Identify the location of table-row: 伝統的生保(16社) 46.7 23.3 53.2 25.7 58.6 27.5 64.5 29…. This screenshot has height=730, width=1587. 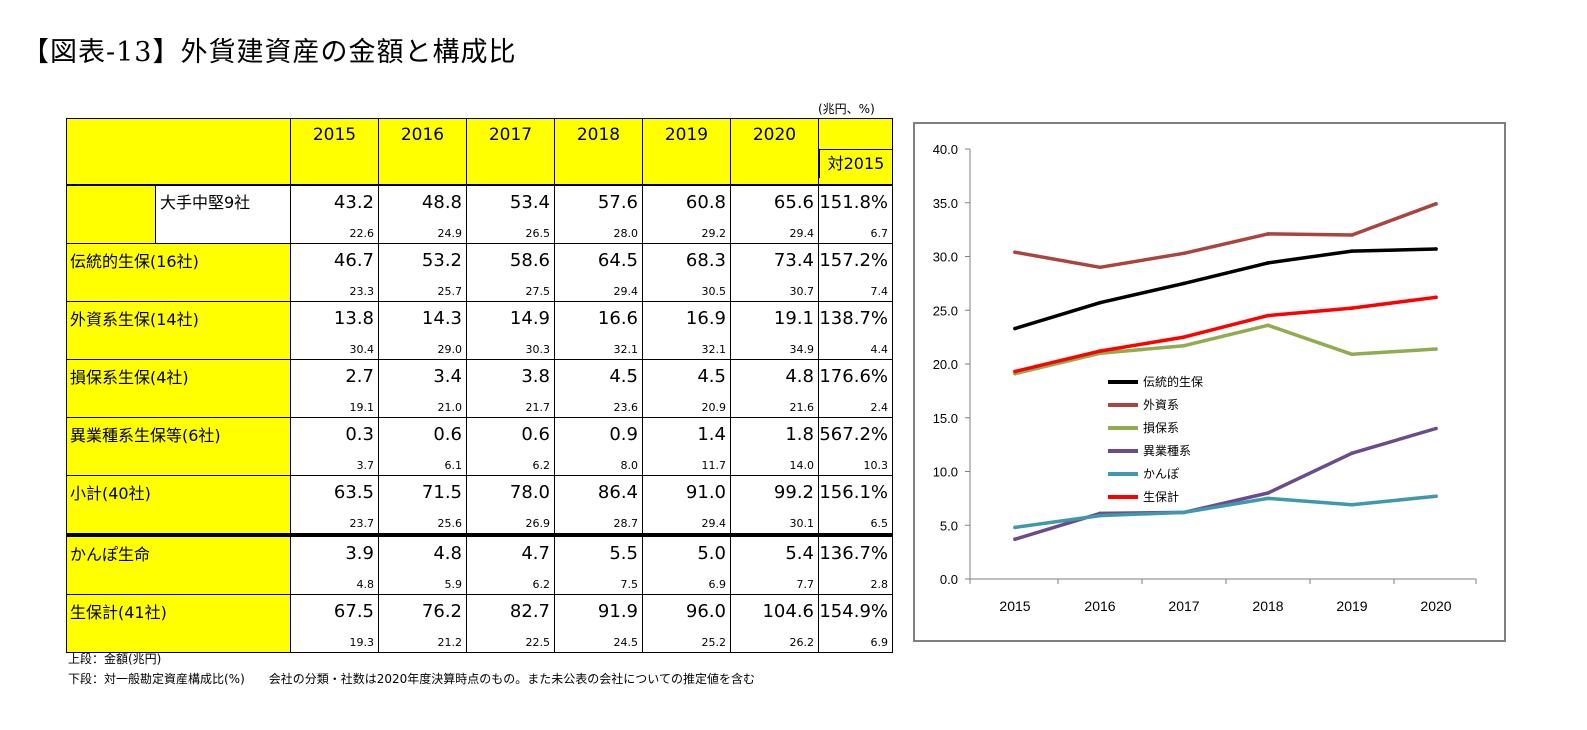
(479, 272).